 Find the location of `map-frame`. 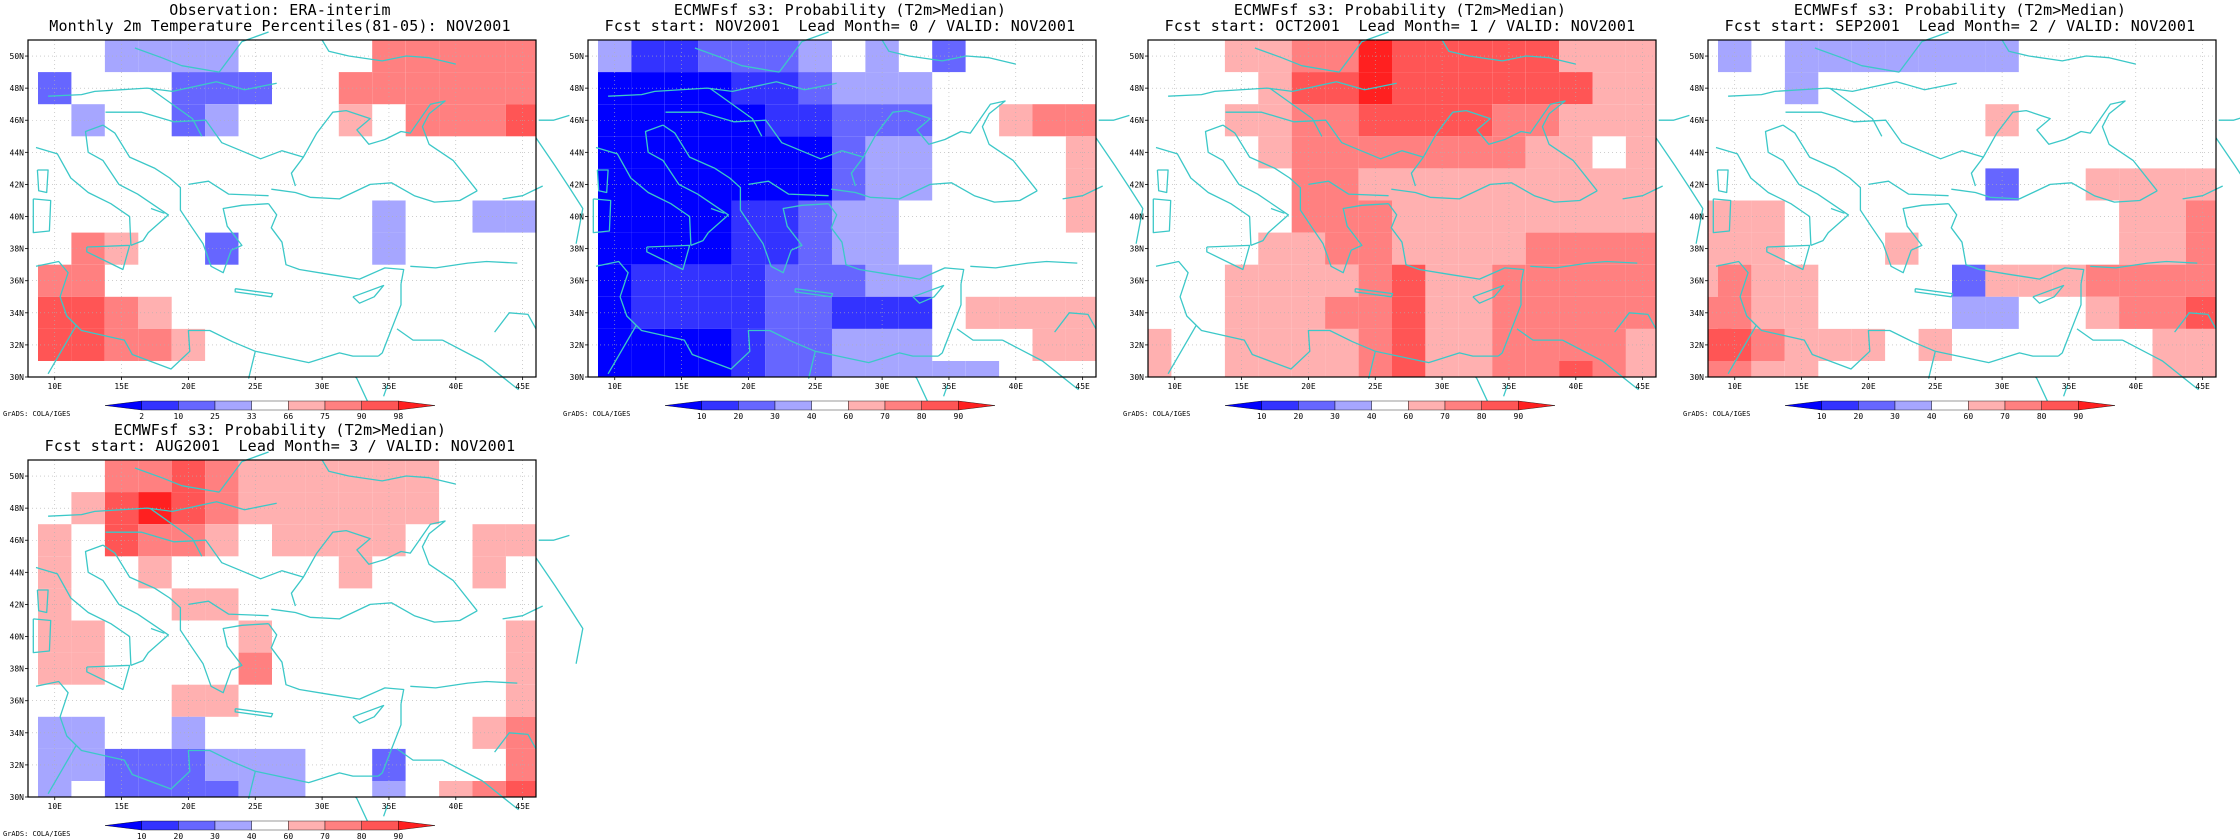

map-frame is located at coordinates (282, 208).